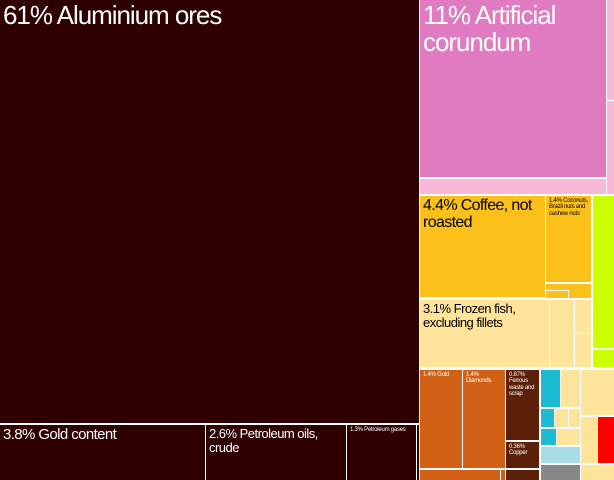 The image size is (614, 480). Describe the element at coordinates (102, 452) in the screenshot. I see `treemap-cell: 3.8% Gold content` at that location.